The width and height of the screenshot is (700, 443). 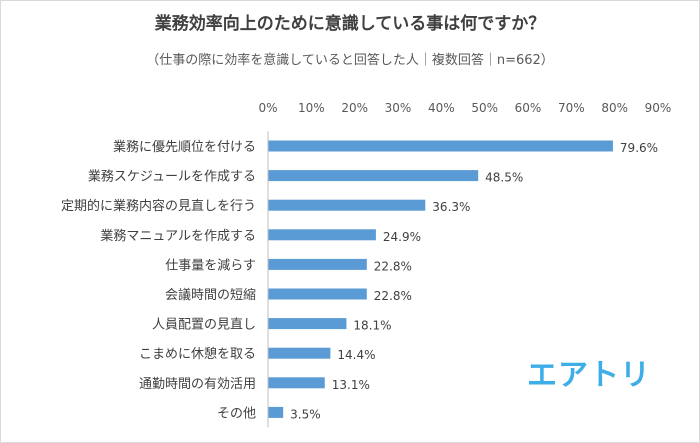 What do you see at coordinates (484, 108) in the screenshot?
I see `x-tick-label: 50%` at bounding box center [484, 108].